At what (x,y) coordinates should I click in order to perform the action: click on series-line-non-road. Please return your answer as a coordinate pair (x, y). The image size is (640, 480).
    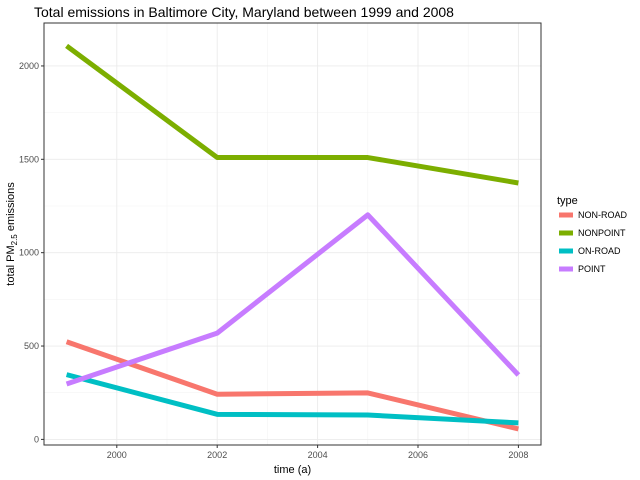
    Looking at the image, I should click on (292, 385).